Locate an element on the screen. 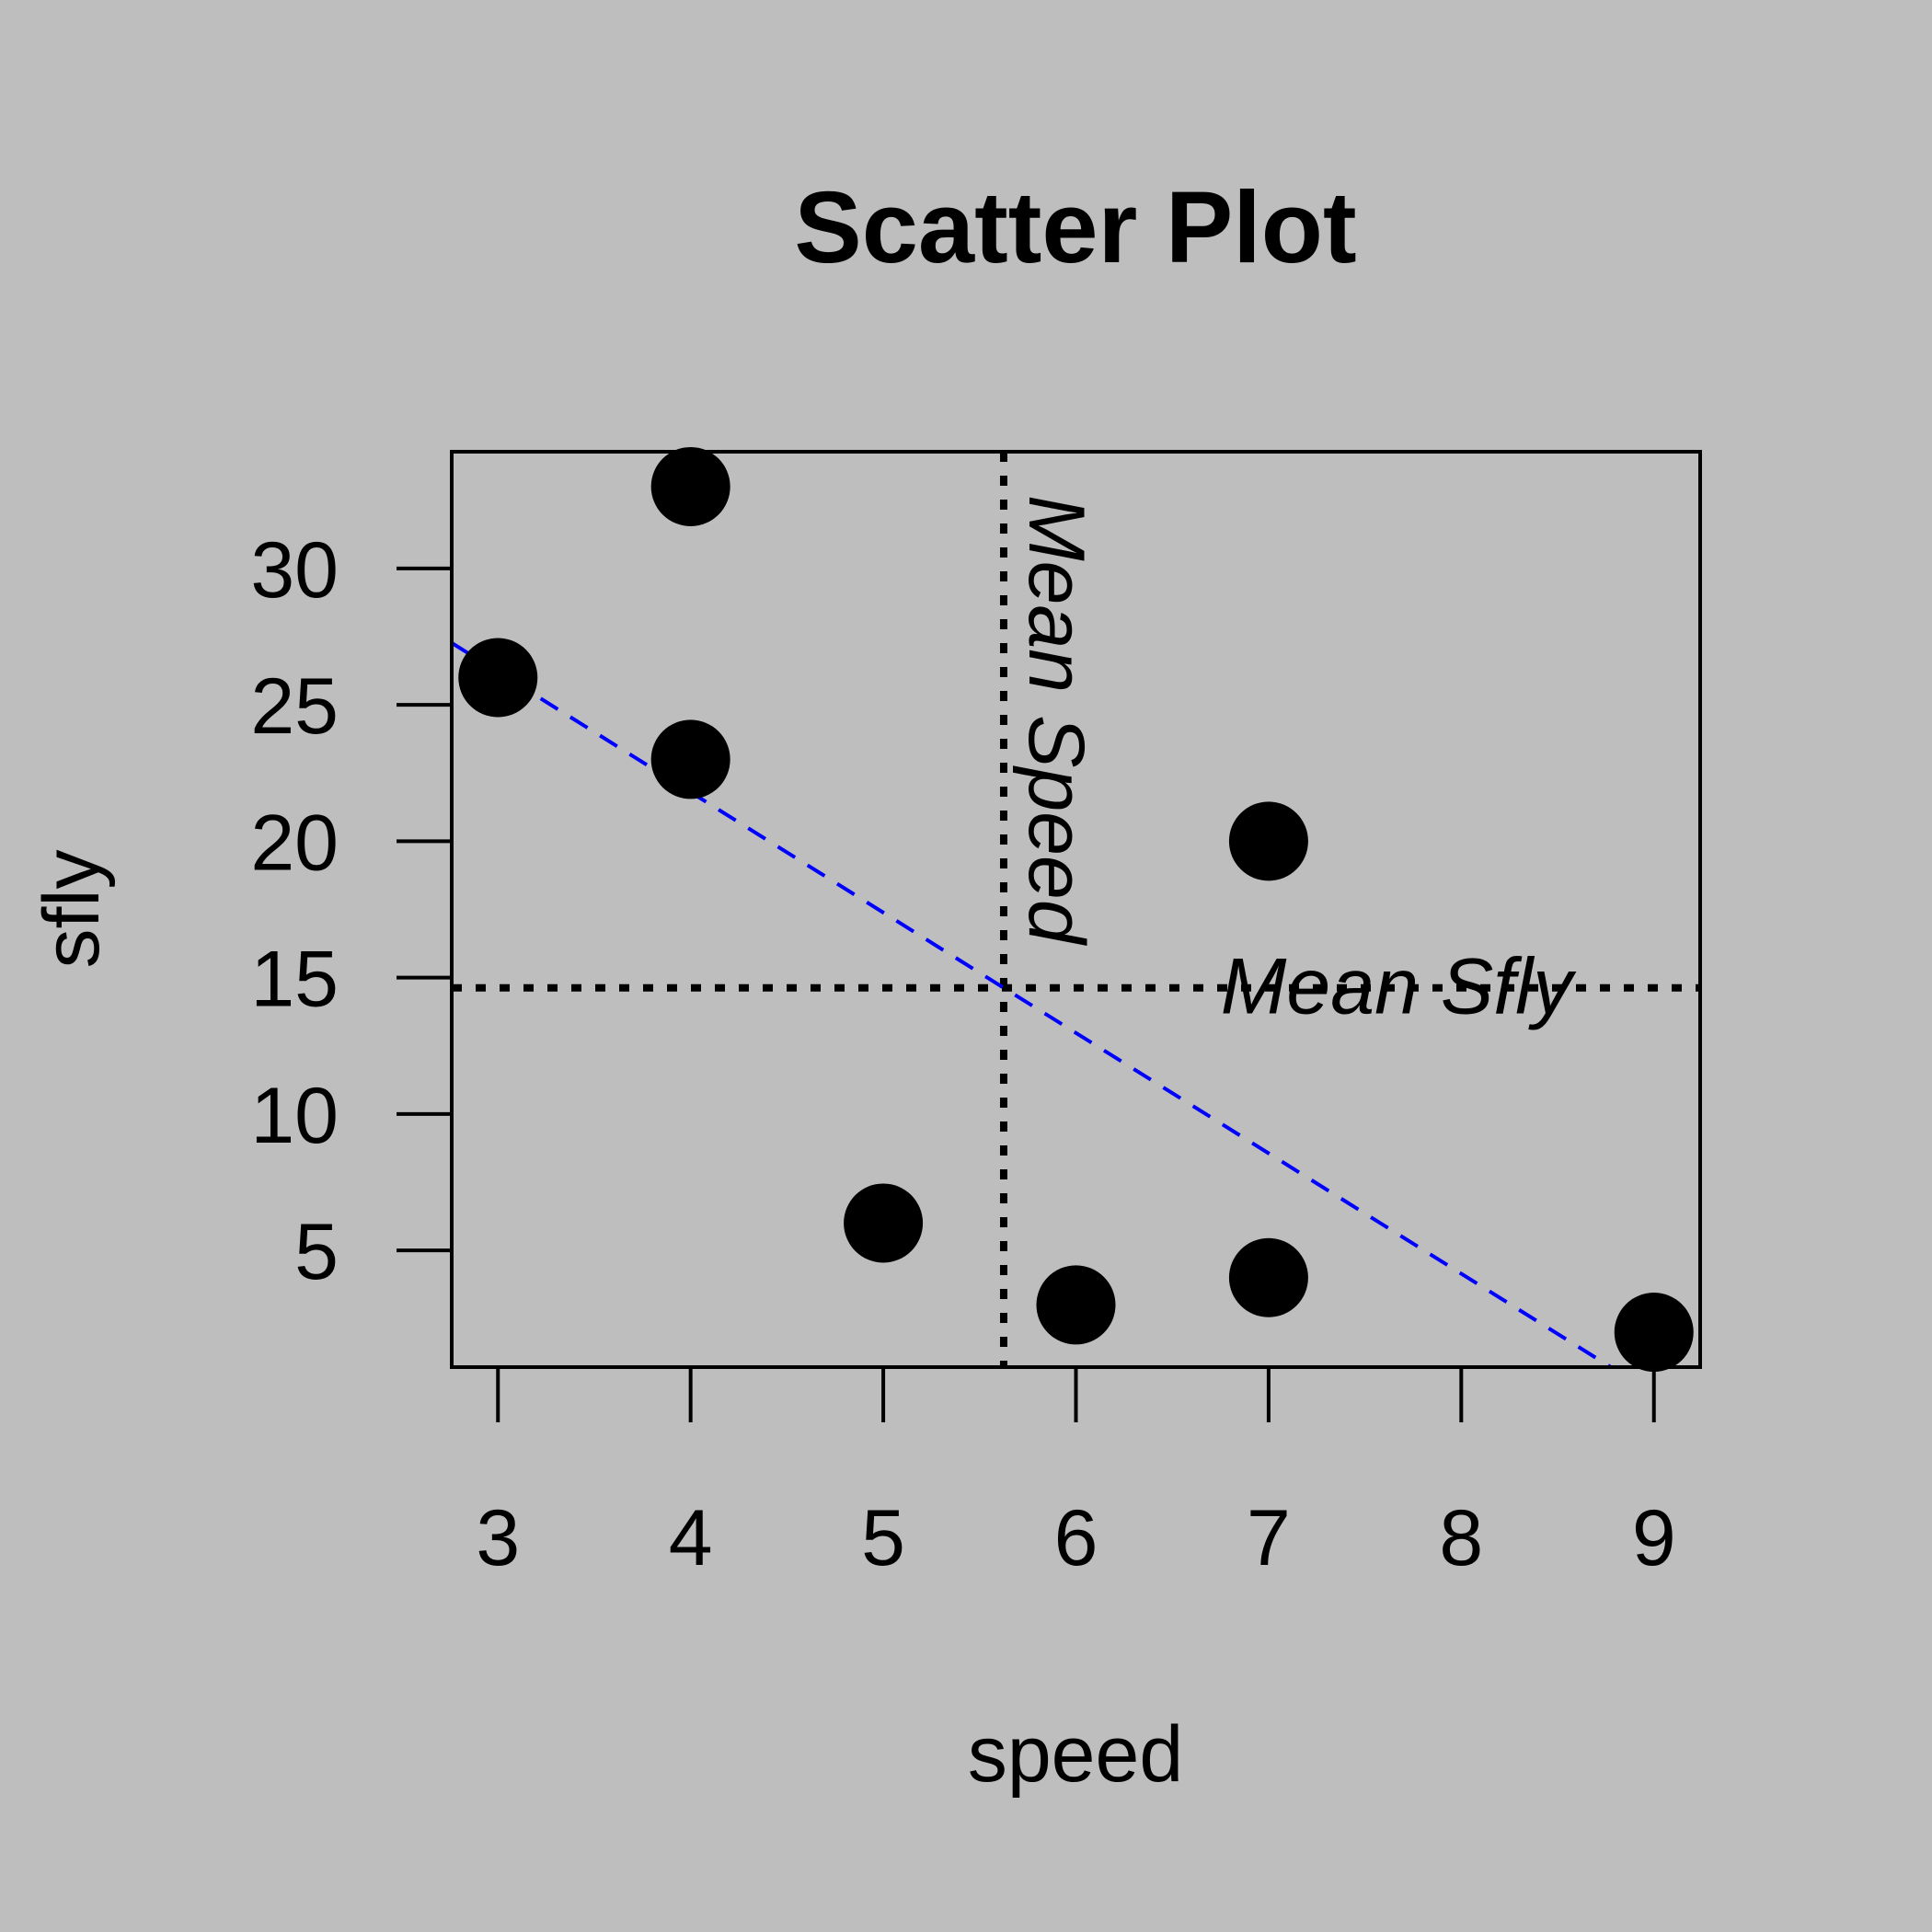 This screenshot has height=1932, width=1932. x-axis-label: speed is located at coordinates (1075, 1754).